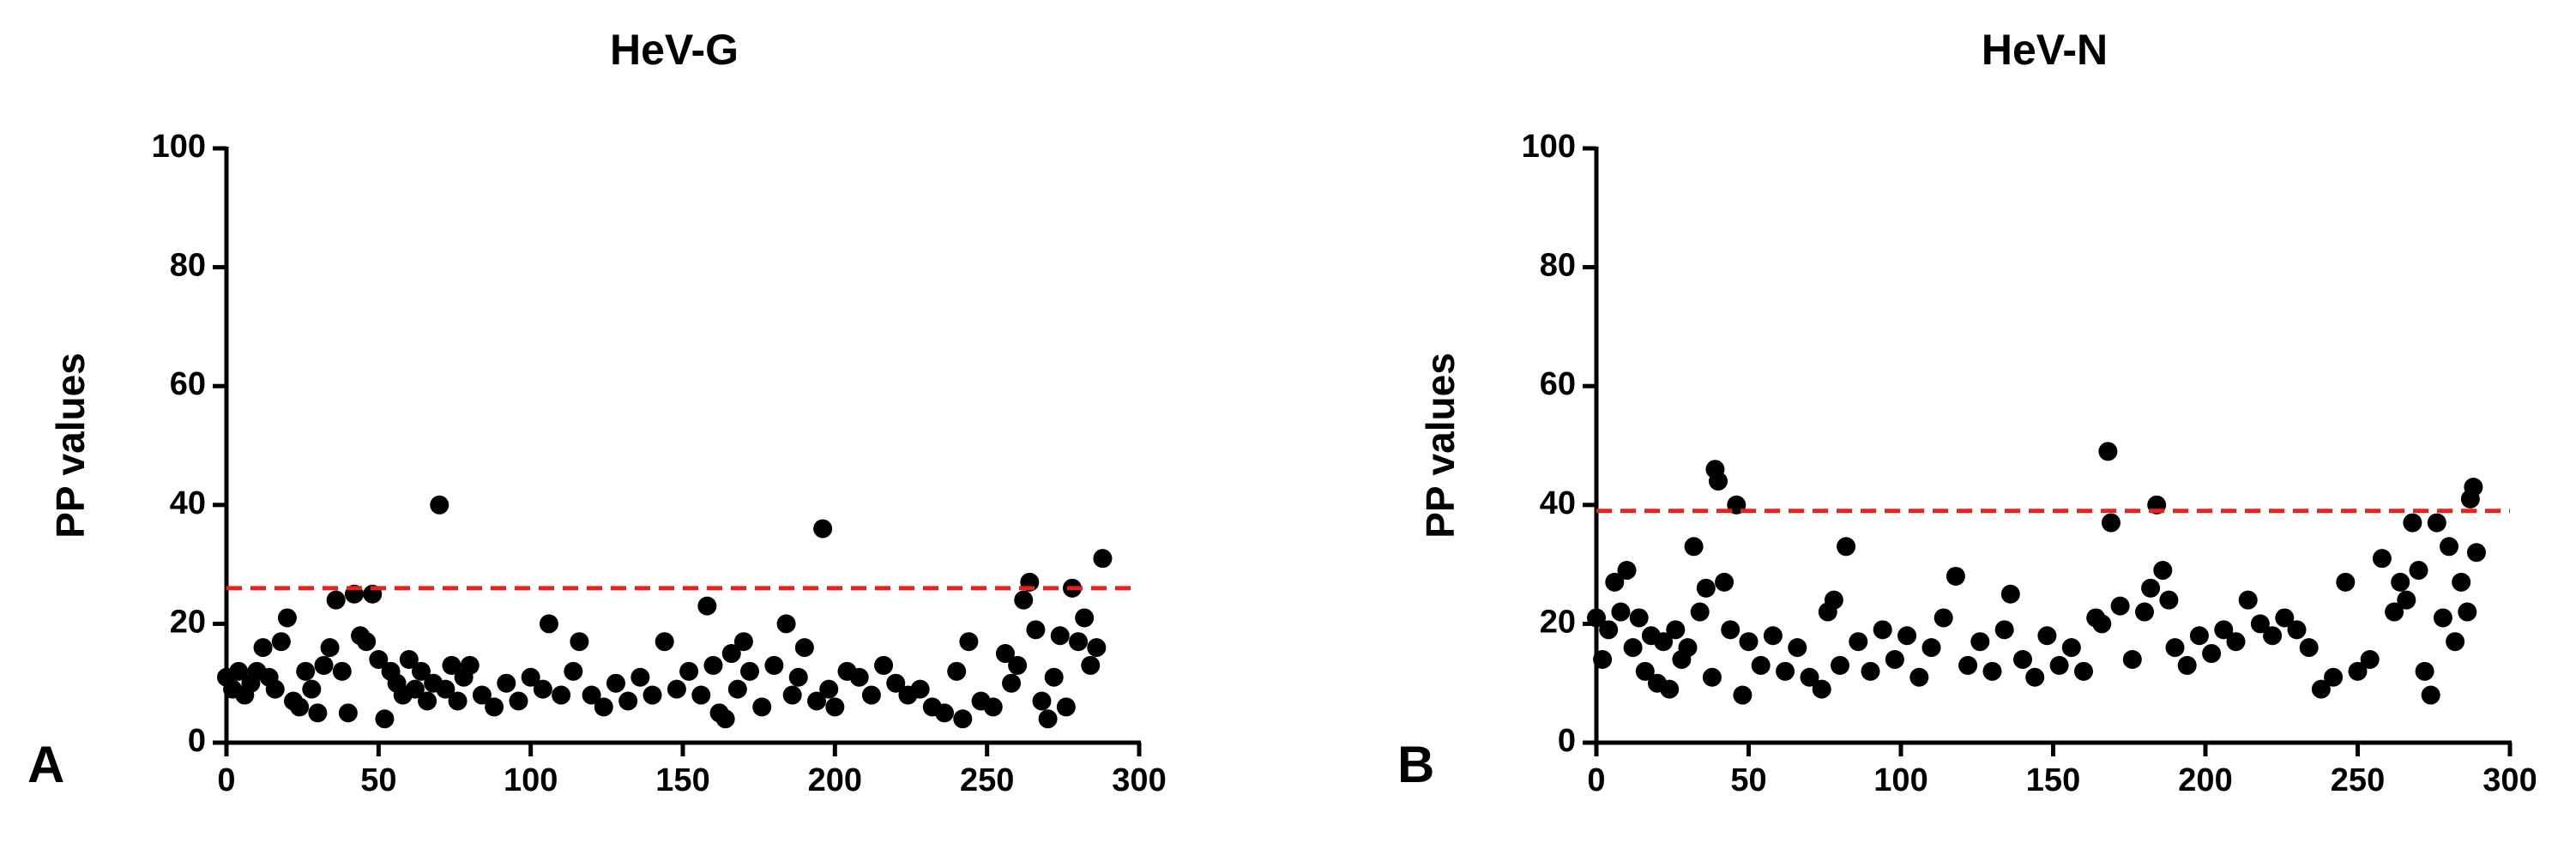 This screenshot has width=2576, height=861. What do you see at coordinates (188, 384) in the screenshot?
I see `y-tick-label: 60` at bounding box center [188, 384].